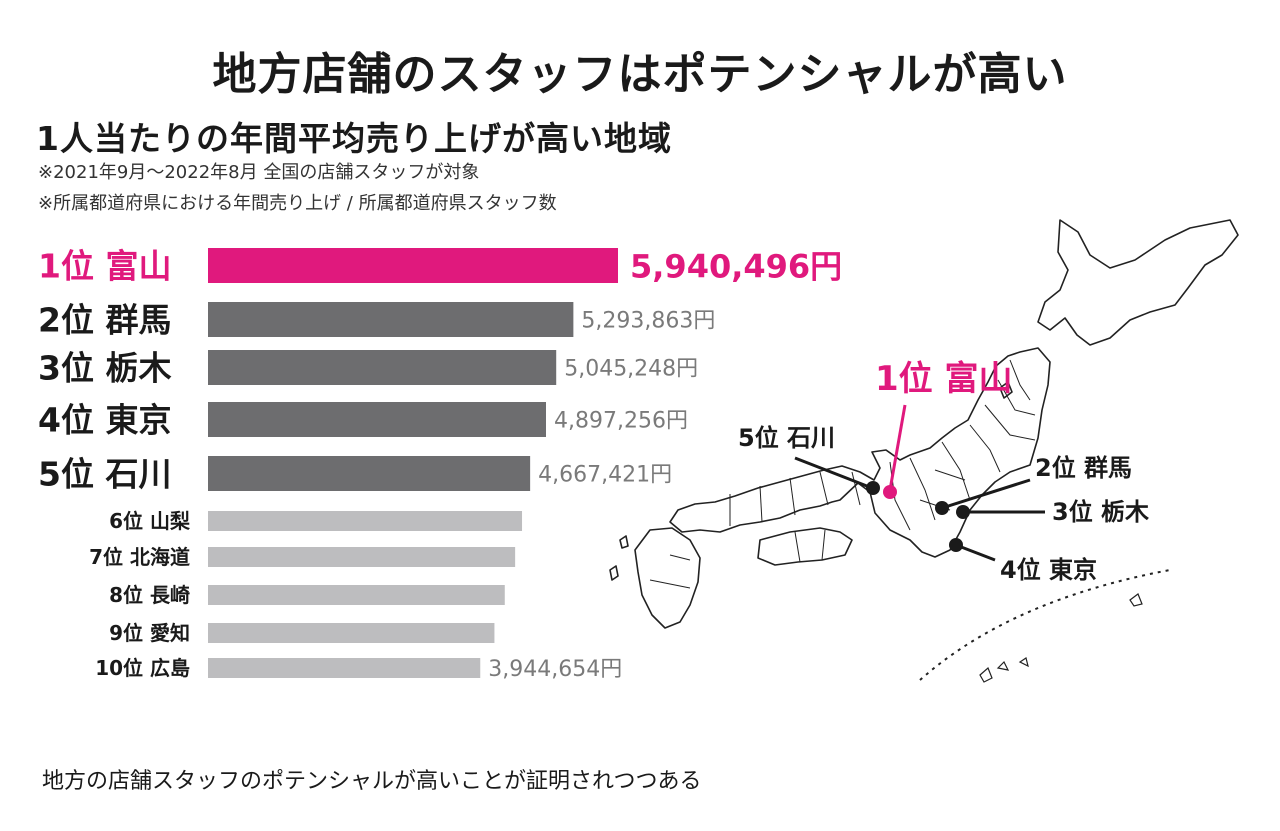 Image resolution: width=1280 pixels, height=831 pixels. What do you see at coordinates (631, 369) in the screenshot?
I see `value-label-3: 5,045,248円` at bounding box center [631, 369].